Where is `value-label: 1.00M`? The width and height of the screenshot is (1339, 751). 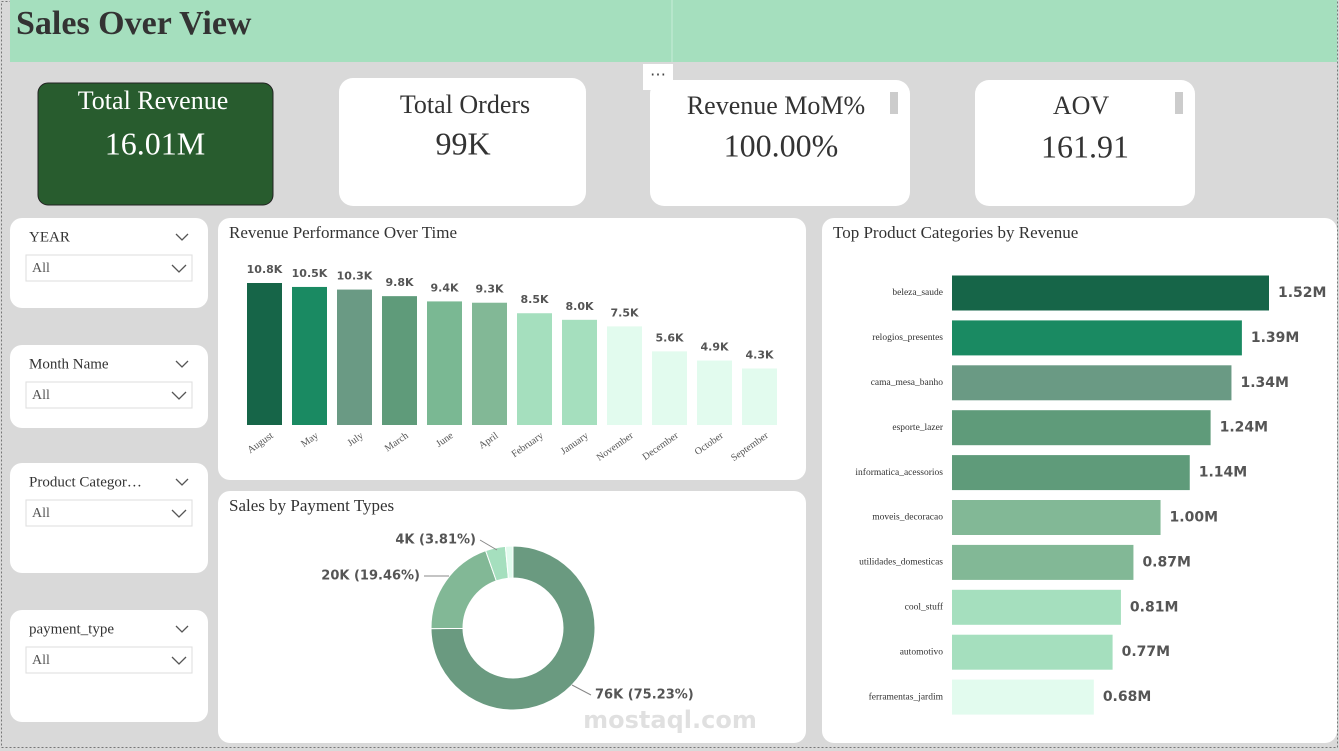 value-label: 1.00M is located at coordinates (1194, 518).